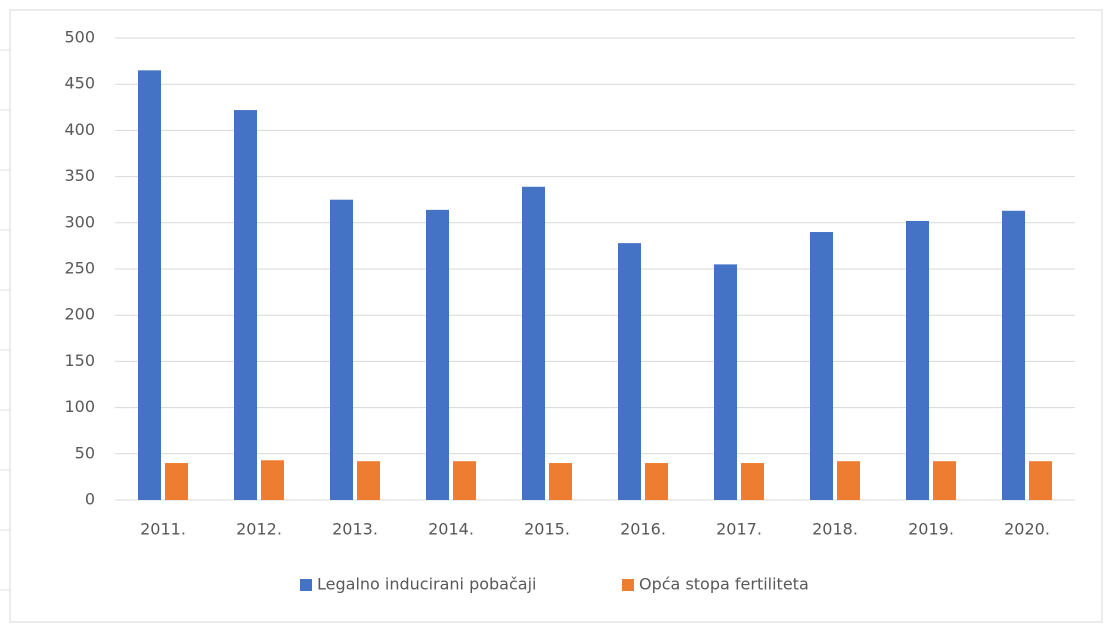 Image resolution: width=1109 pixels, height=633 pixels. I want to click on y-tick-label: 0, so click(90, 499).